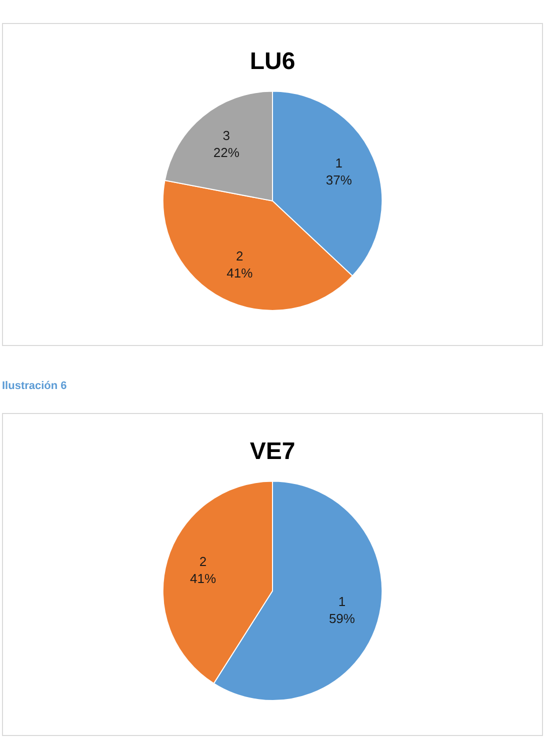 The image size is (546, 737). I want to click on text: Ilustración 6, so click(35, 386).